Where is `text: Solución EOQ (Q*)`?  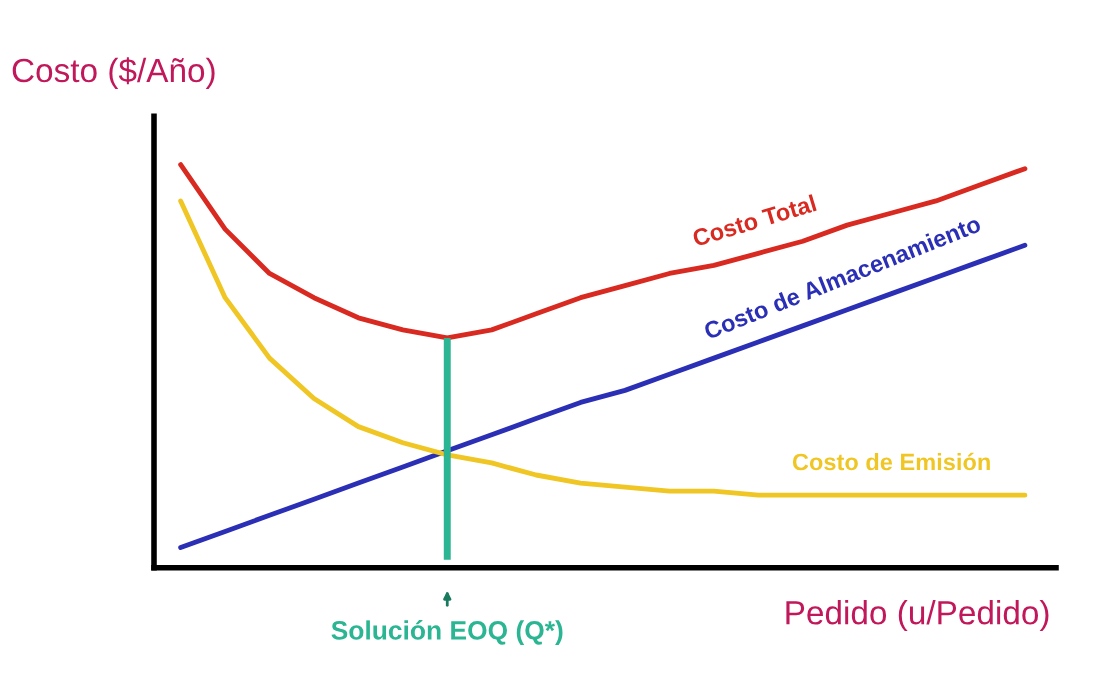 text: Solución EOQ (Q*) is located at coordinates (447, 632).